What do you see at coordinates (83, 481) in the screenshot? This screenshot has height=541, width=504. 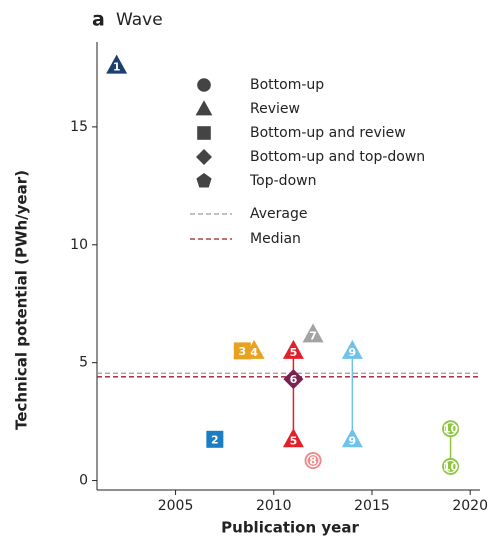 I see `y-tick-label: 0` at bounding box center [83, 481].